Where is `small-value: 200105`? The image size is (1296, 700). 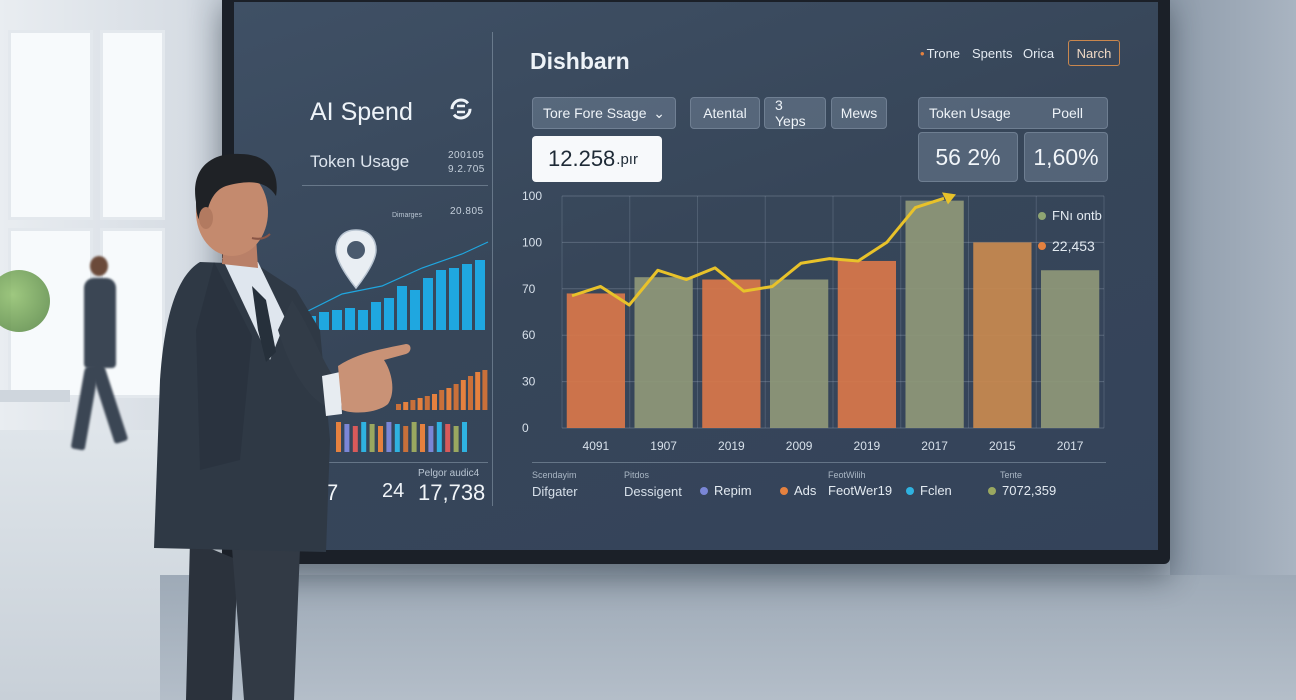
small-value: 200105 is located at coordinates (466, 155).